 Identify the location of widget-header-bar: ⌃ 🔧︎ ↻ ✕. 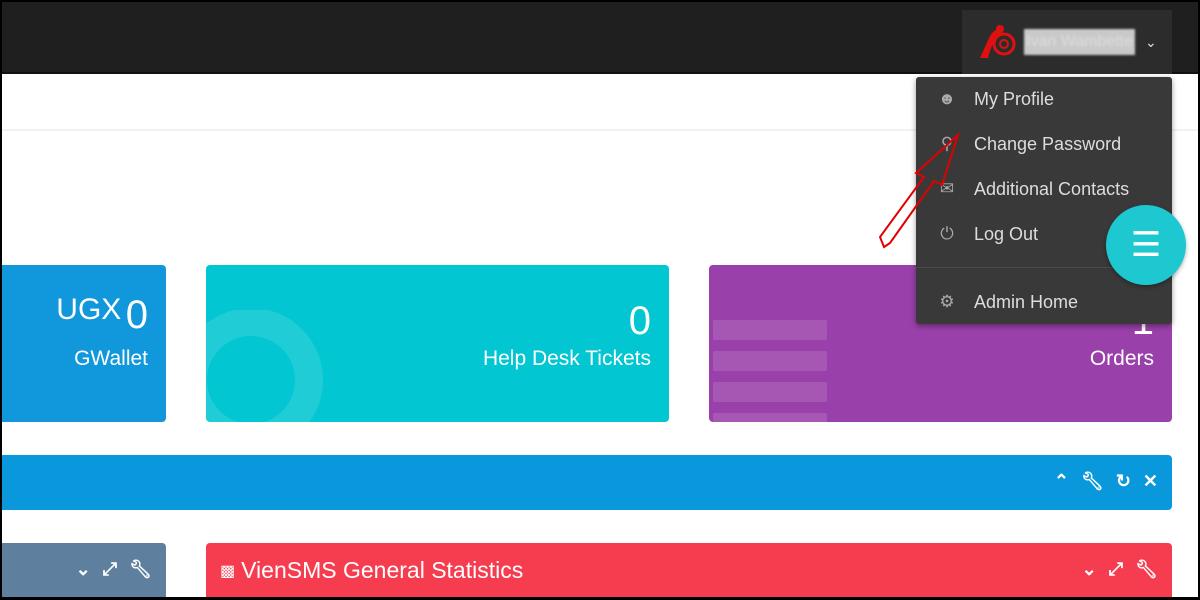
(587, 482).